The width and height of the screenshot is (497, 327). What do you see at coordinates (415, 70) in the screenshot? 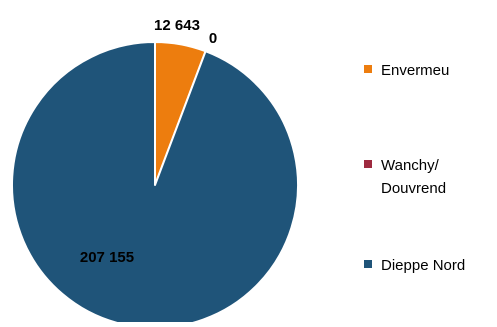
I see `legend-label-envermeu: Envermeu` at bounding box center [415, 70].